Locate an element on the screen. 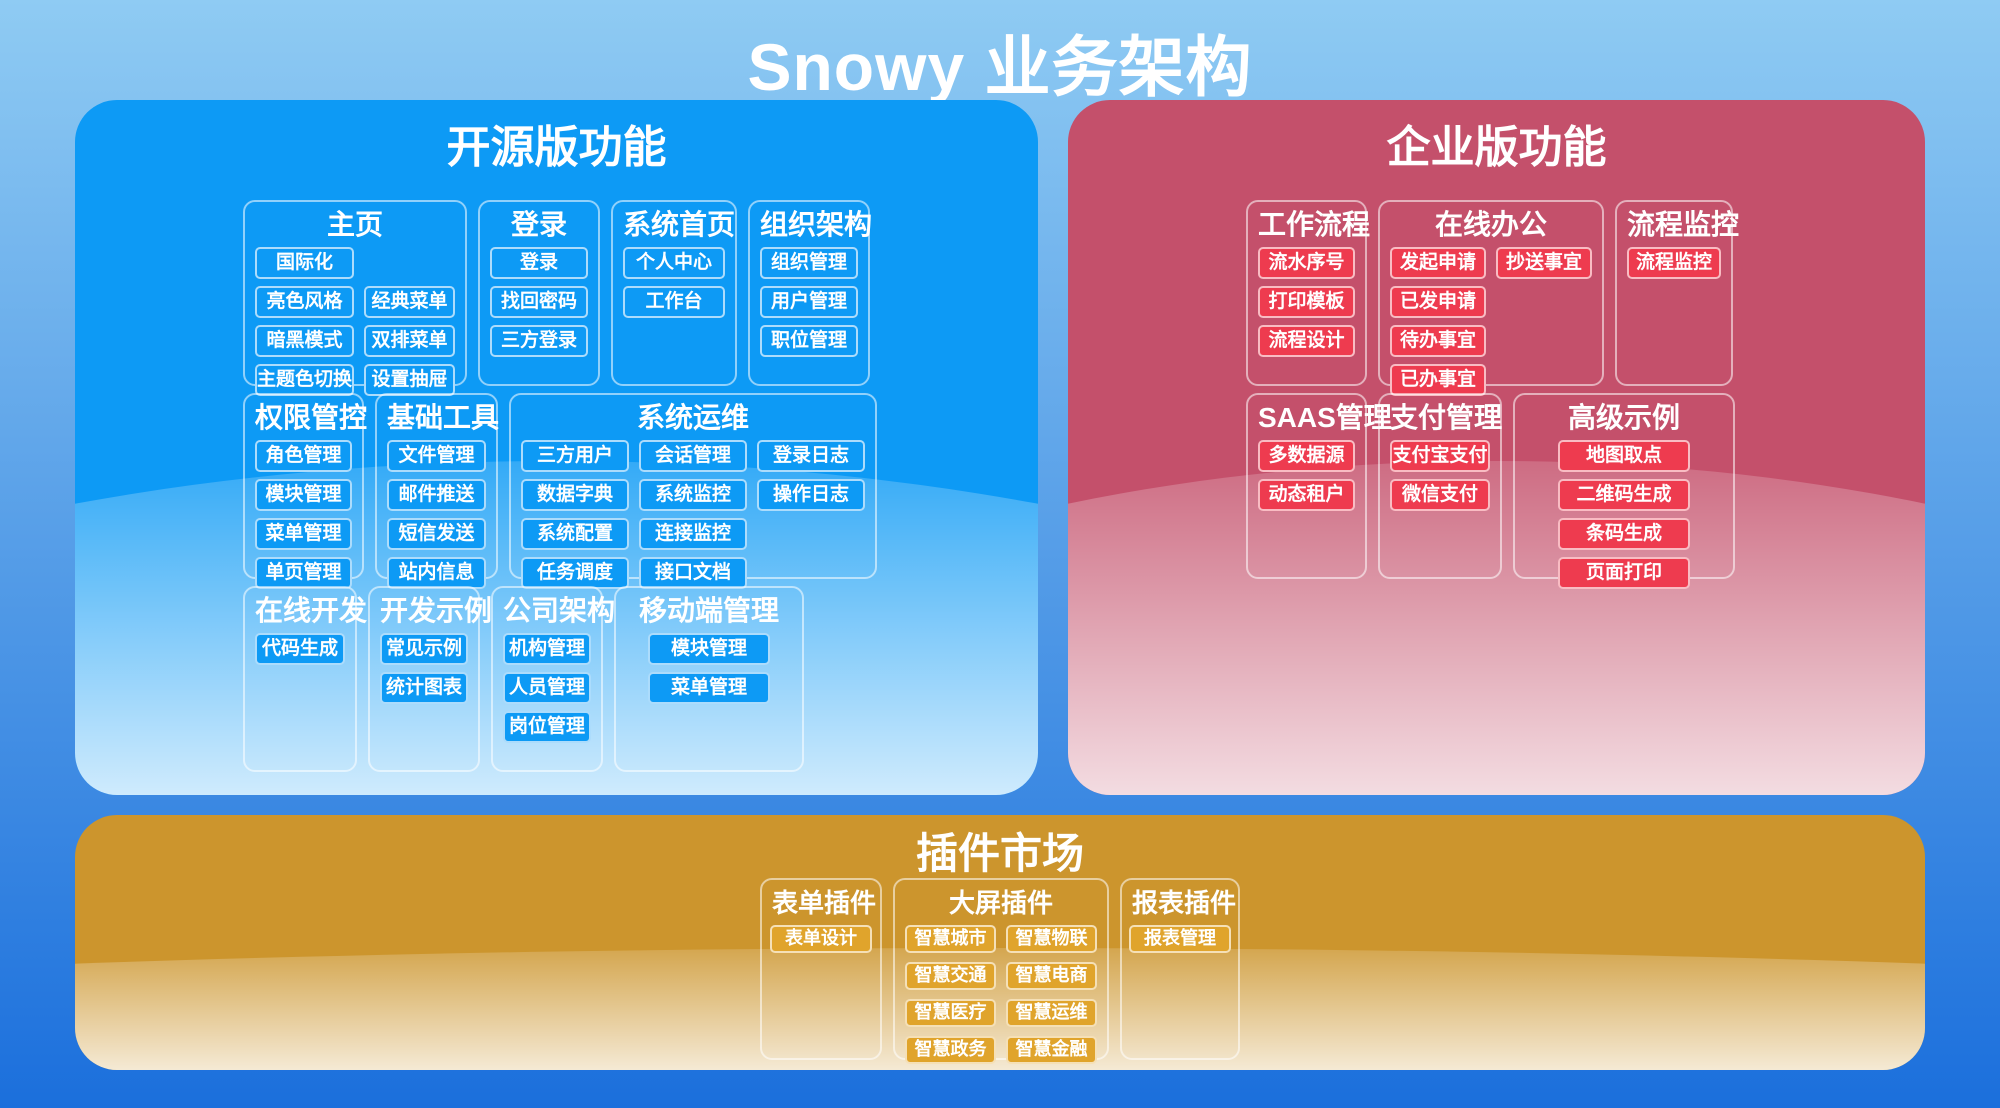 The width and height of the screenshot is (2000, 1108). feature-chip: 设置抽屉 is located at coordinates (409, 380).